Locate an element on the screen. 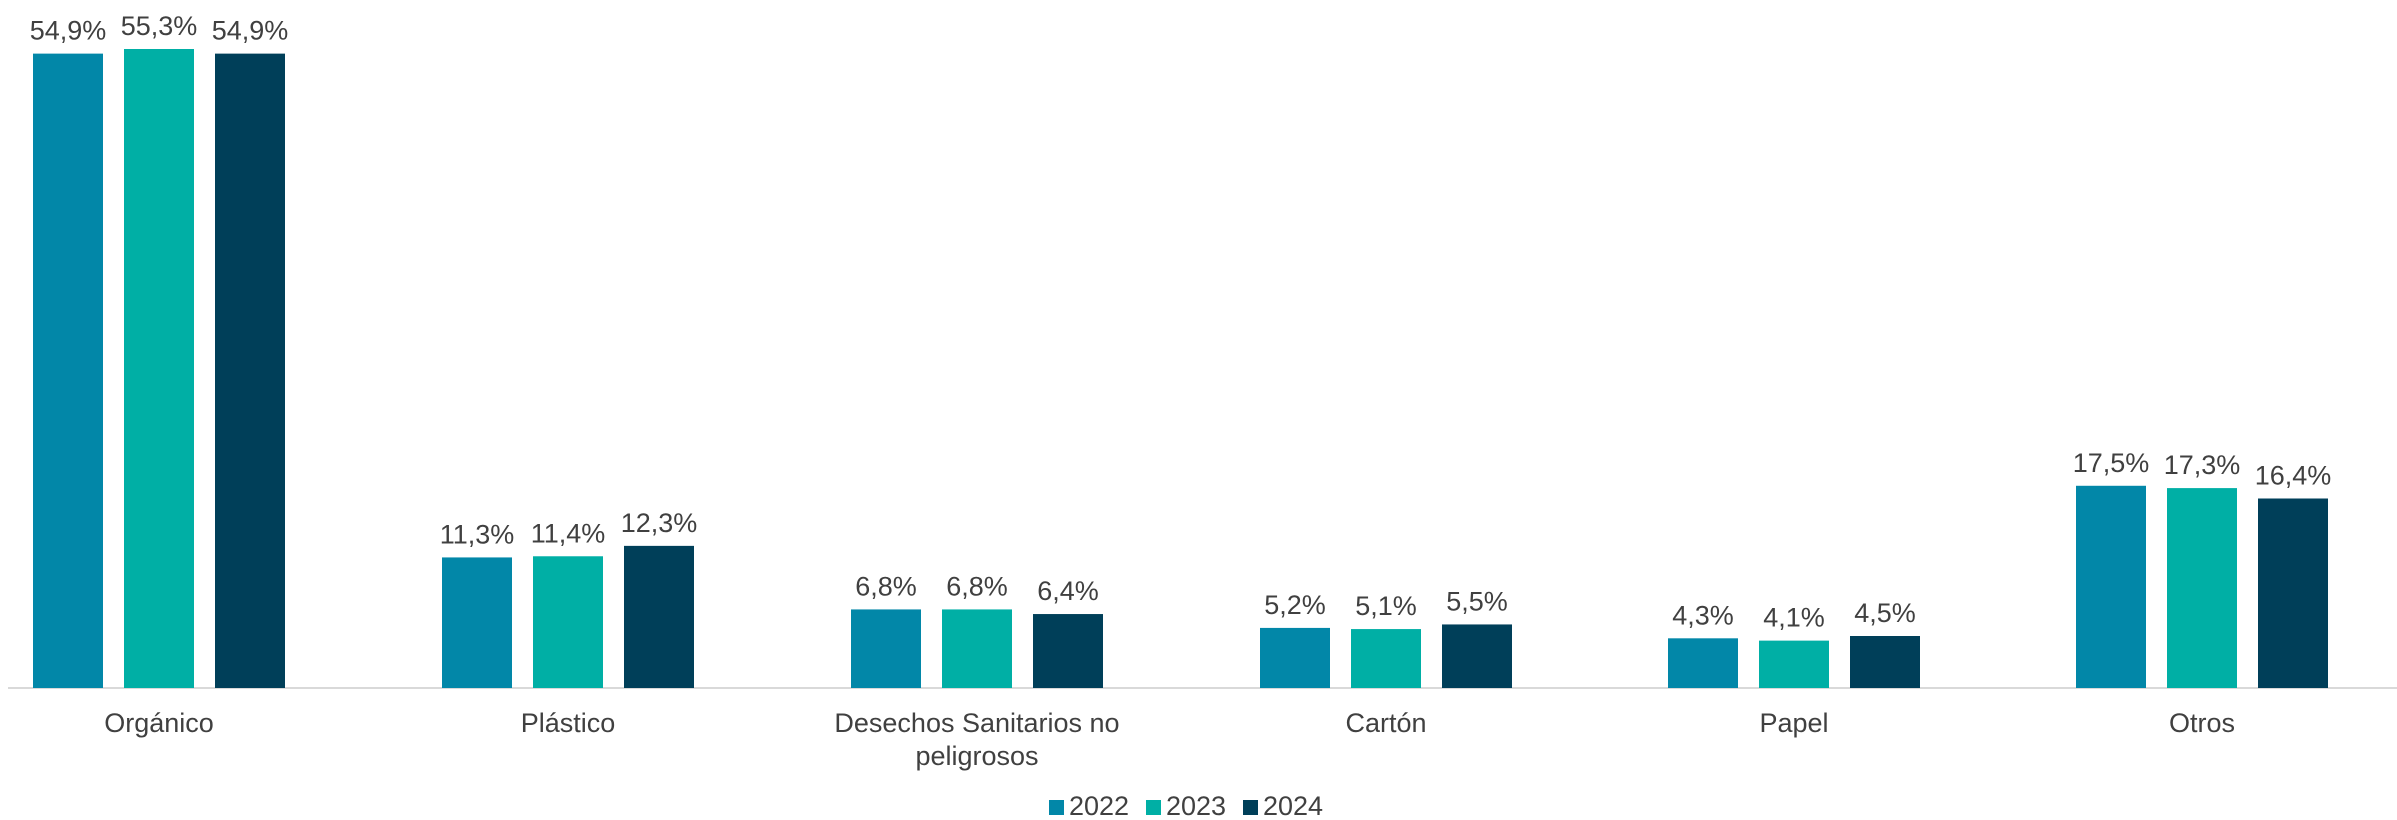 The width and height of the screenshot is (2397, 820). legend-swatch-2023 is located at coordinates (1153, 807).